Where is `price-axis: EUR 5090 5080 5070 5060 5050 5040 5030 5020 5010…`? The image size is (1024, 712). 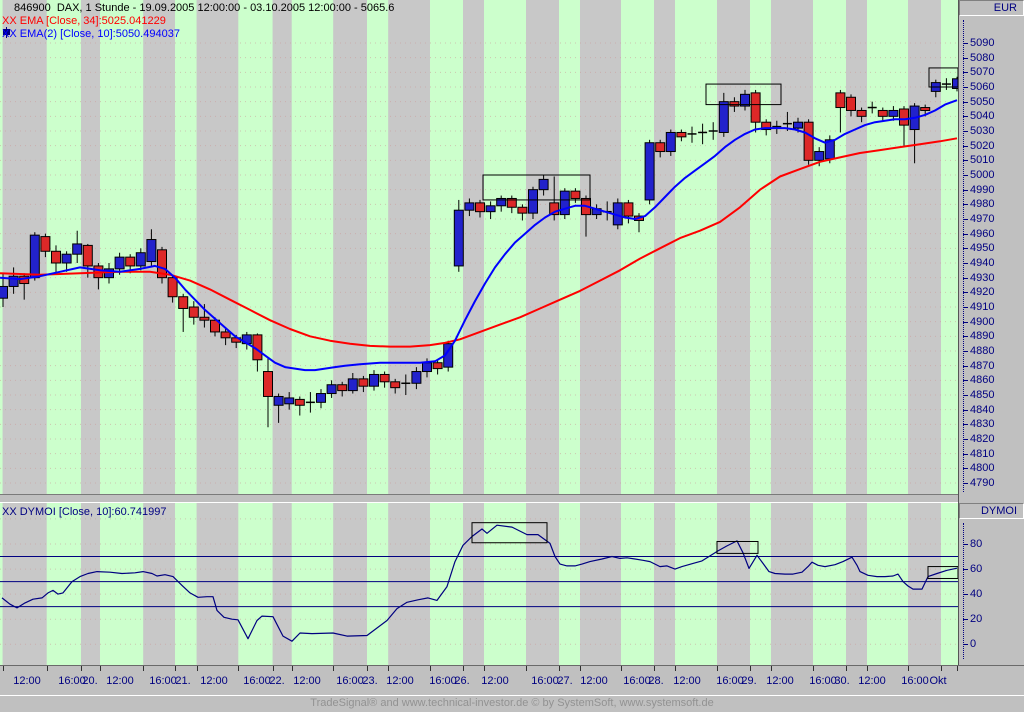
price-axis: EUR 5090 5080 5070 5060 5050 5040 5030 5020 5010… is located at coordinates (991, 251).